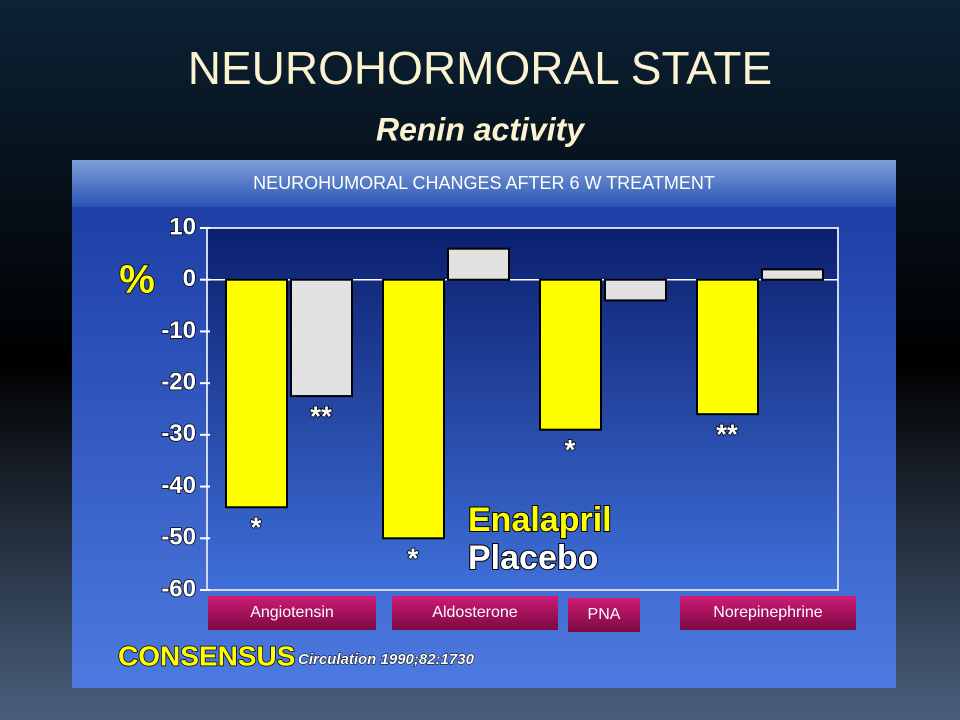  Describe the element at coordinates (178, 537) in the screenshot. I see `y-tick-label: -50` at that location.